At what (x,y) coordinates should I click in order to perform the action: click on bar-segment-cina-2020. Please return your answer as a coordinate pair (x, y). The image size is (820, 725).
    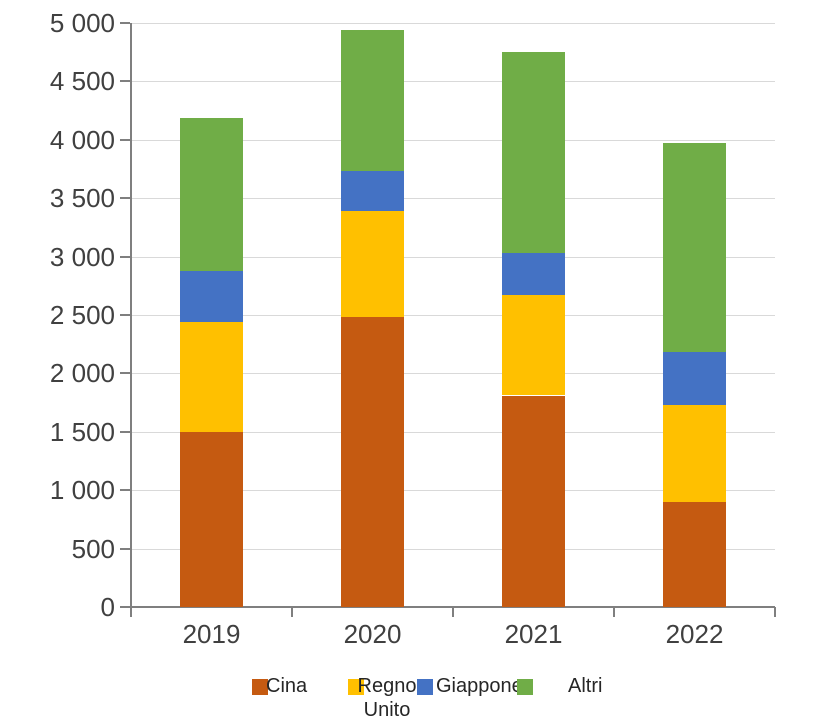
    Looking at the image, I should click on (372, 462).